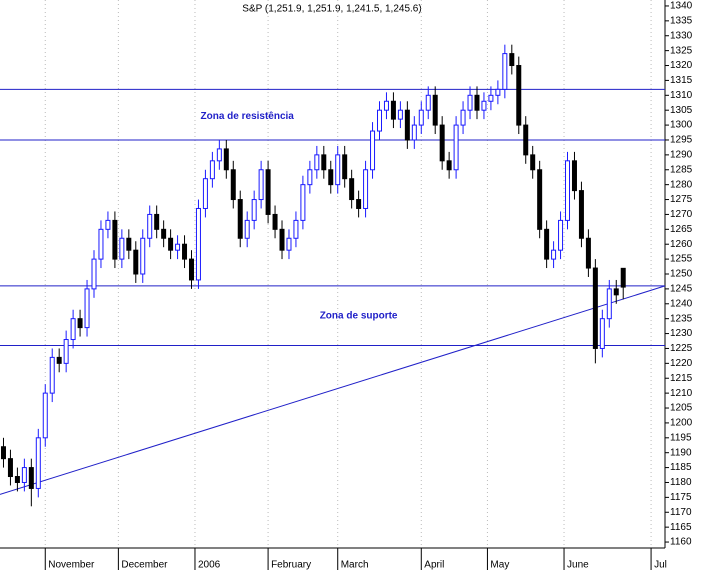 This screenshot has height=570, width=707. Describe the element at coordinates (681, 452) in the screenshot. I see `y-tick-label: 1190` at that location.